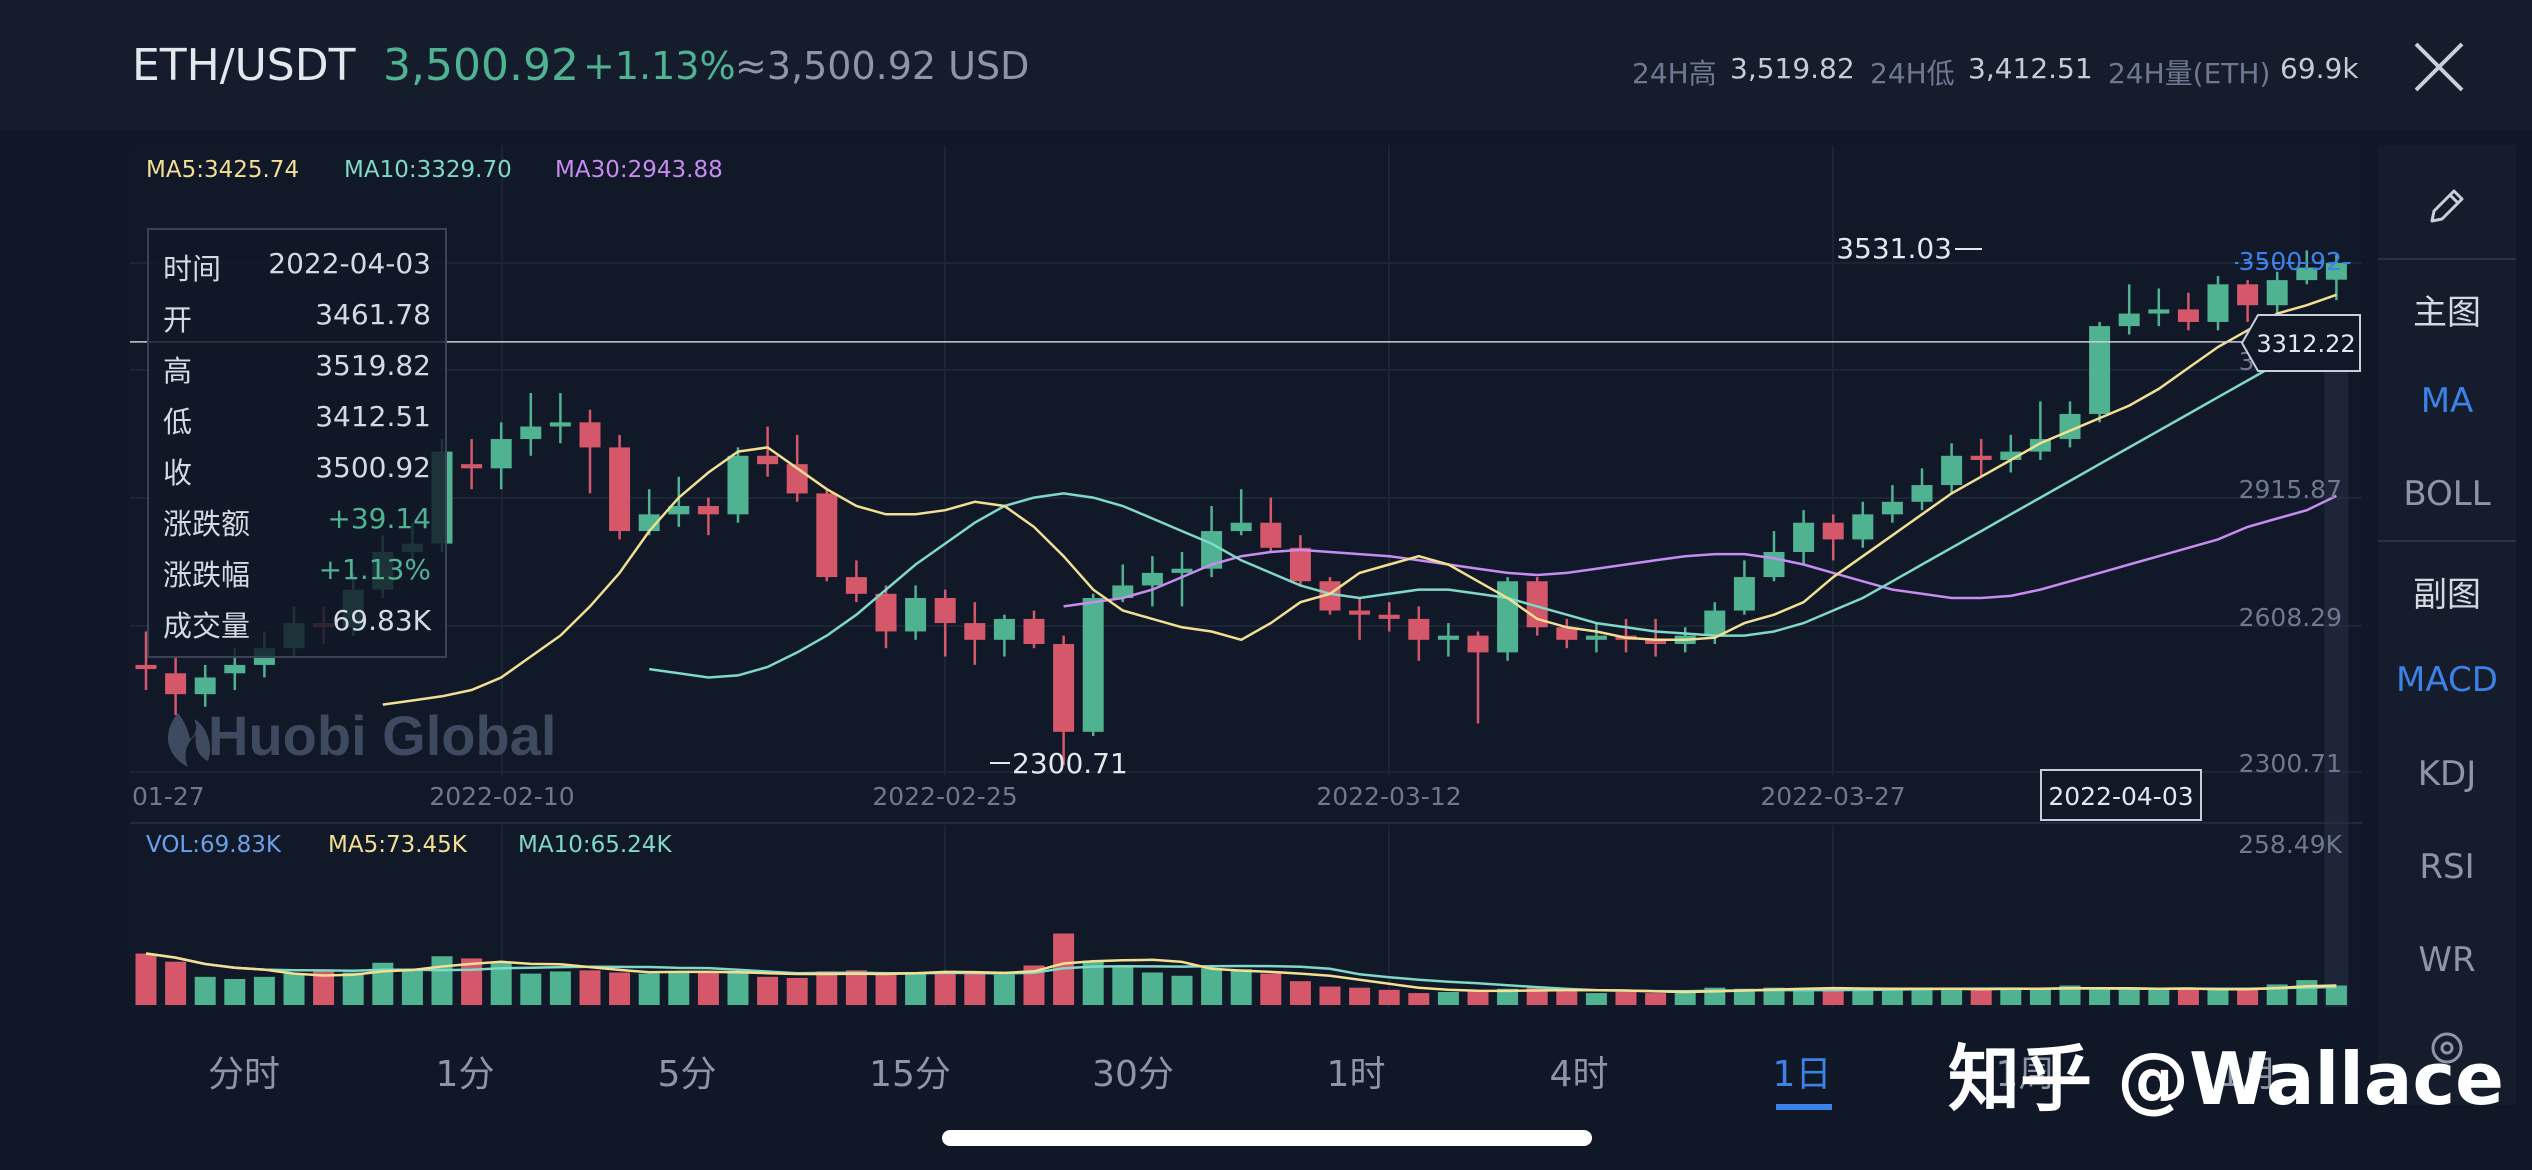 The image size is (2532, 1170). I want to click on tooltip-value: 3500.92, so click(373, 467).